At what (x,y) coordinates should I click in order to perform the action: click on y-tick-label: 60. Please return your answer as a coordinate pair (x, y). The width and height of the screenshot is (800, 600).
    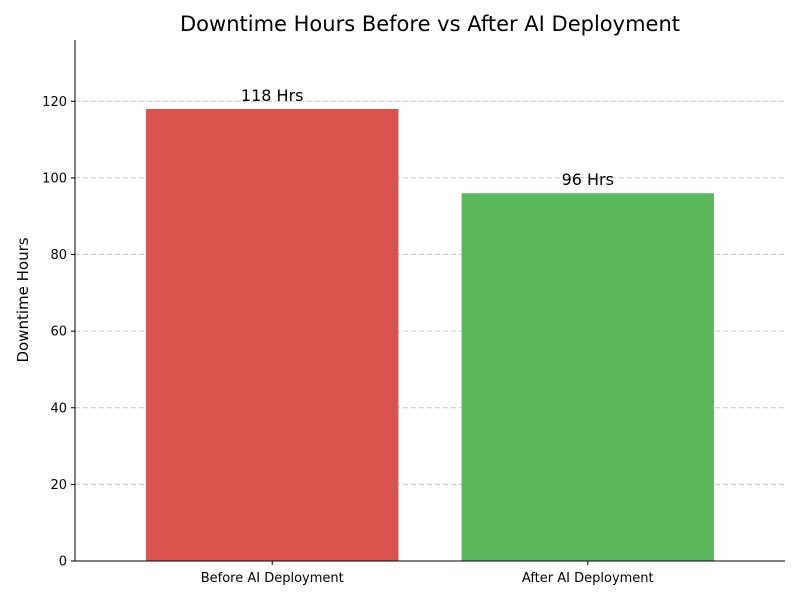
    Looking at the image, I should click on (58, 332).